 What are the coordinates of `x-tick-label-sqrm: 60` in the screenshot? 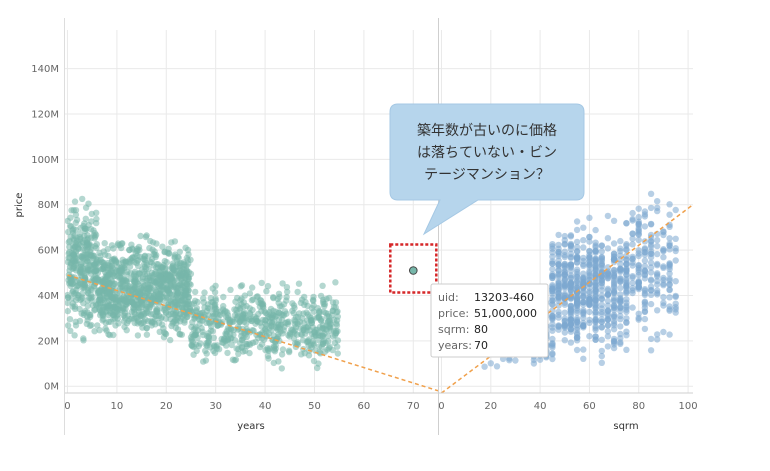 It's located at (589, 406).